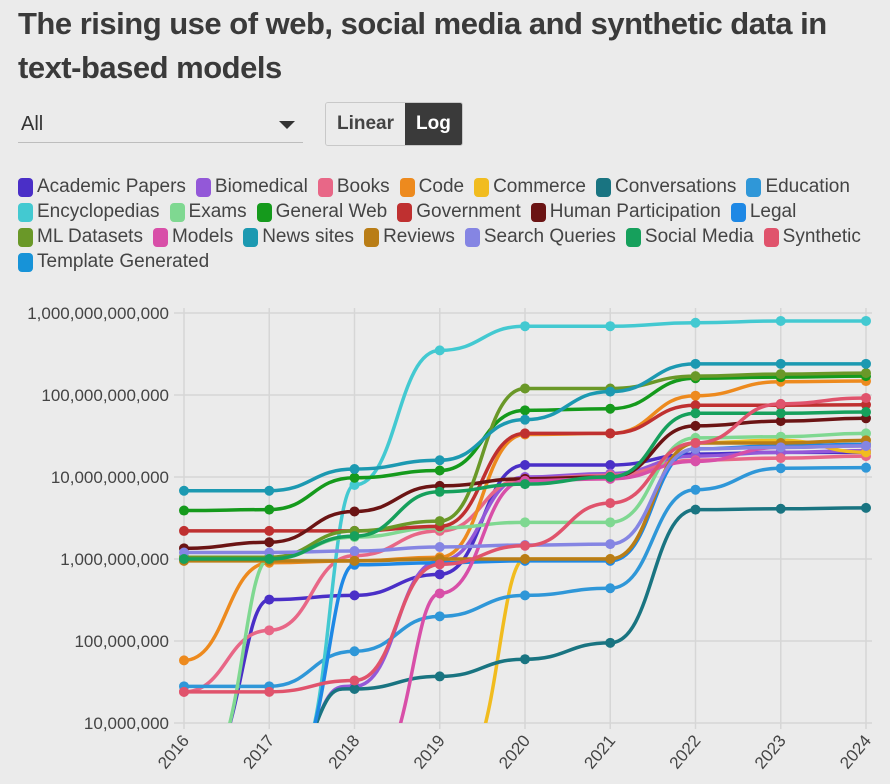 Image resolution: width=890 pixels, height=784 pixels. Describe the element at coordinates (111, 186) in the screenshot. I see `legend-label: Academic Papers` at that location.